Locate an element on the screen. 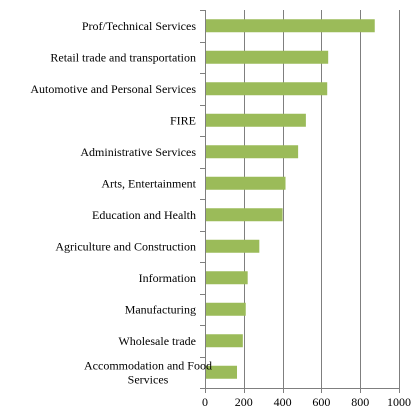 The image size is (412, 409). category-label-line: Education and Health is located at coordinates (144, 215).